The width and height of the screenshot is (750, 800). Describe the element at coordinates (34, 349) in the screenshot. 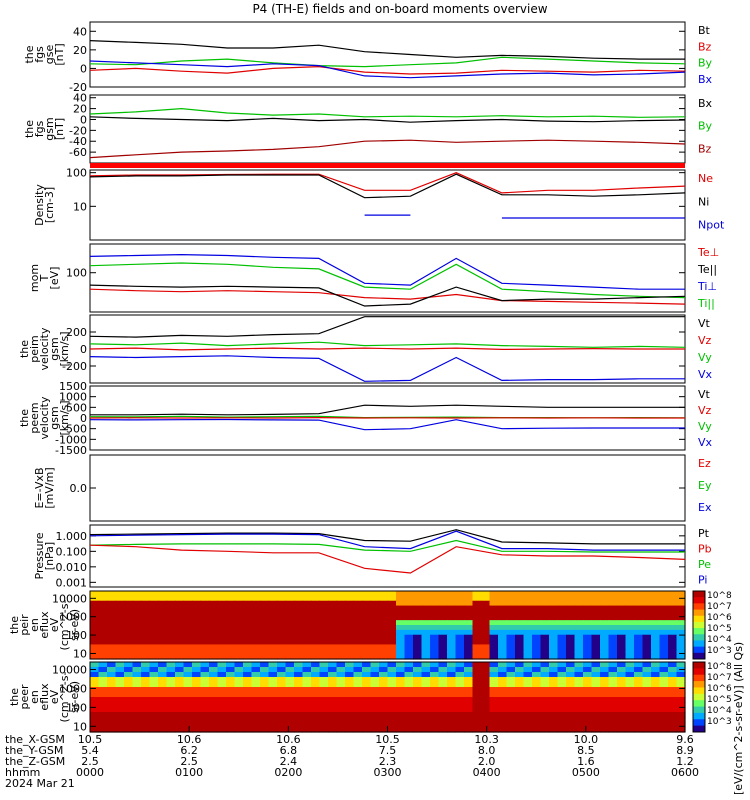

I see `y-axis-label-line: peim` at that location.